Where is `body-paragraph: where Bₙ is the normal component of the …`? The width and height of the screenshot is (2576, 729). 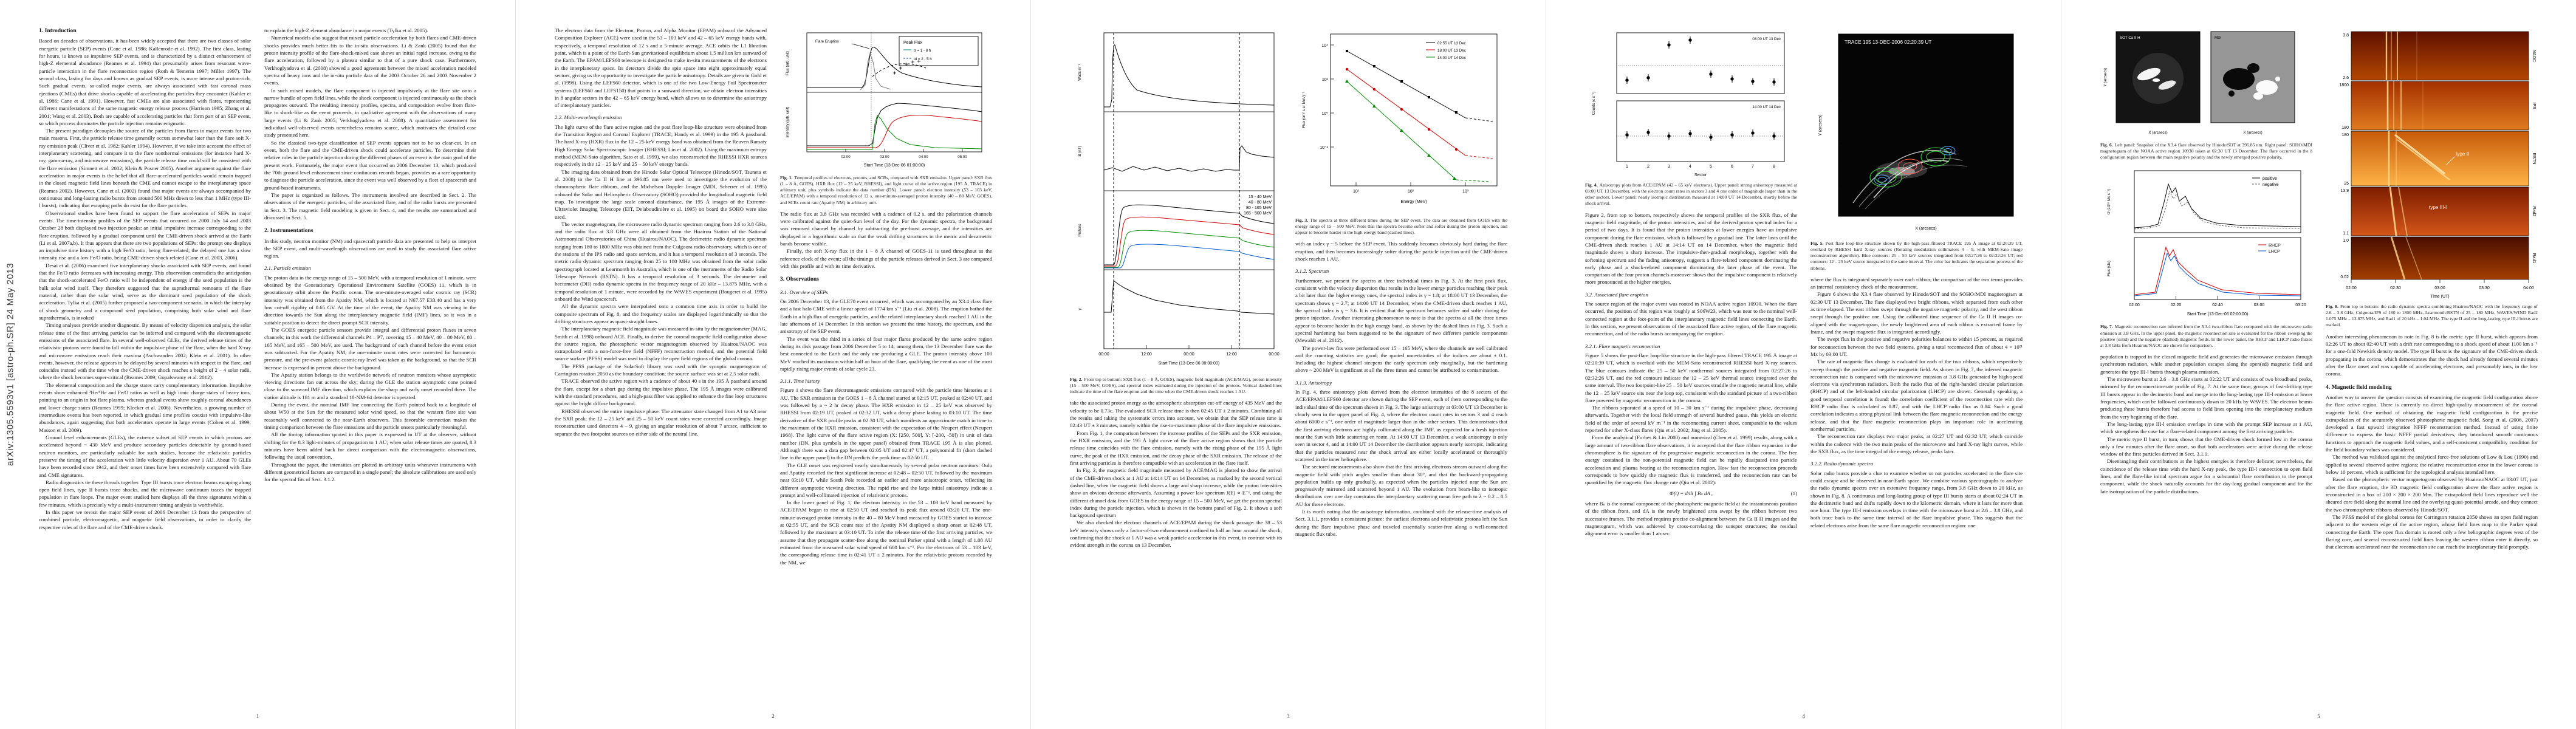
body-paragraph: where Bₙ is the normal component of the … is located at coordinates (1691, 518).